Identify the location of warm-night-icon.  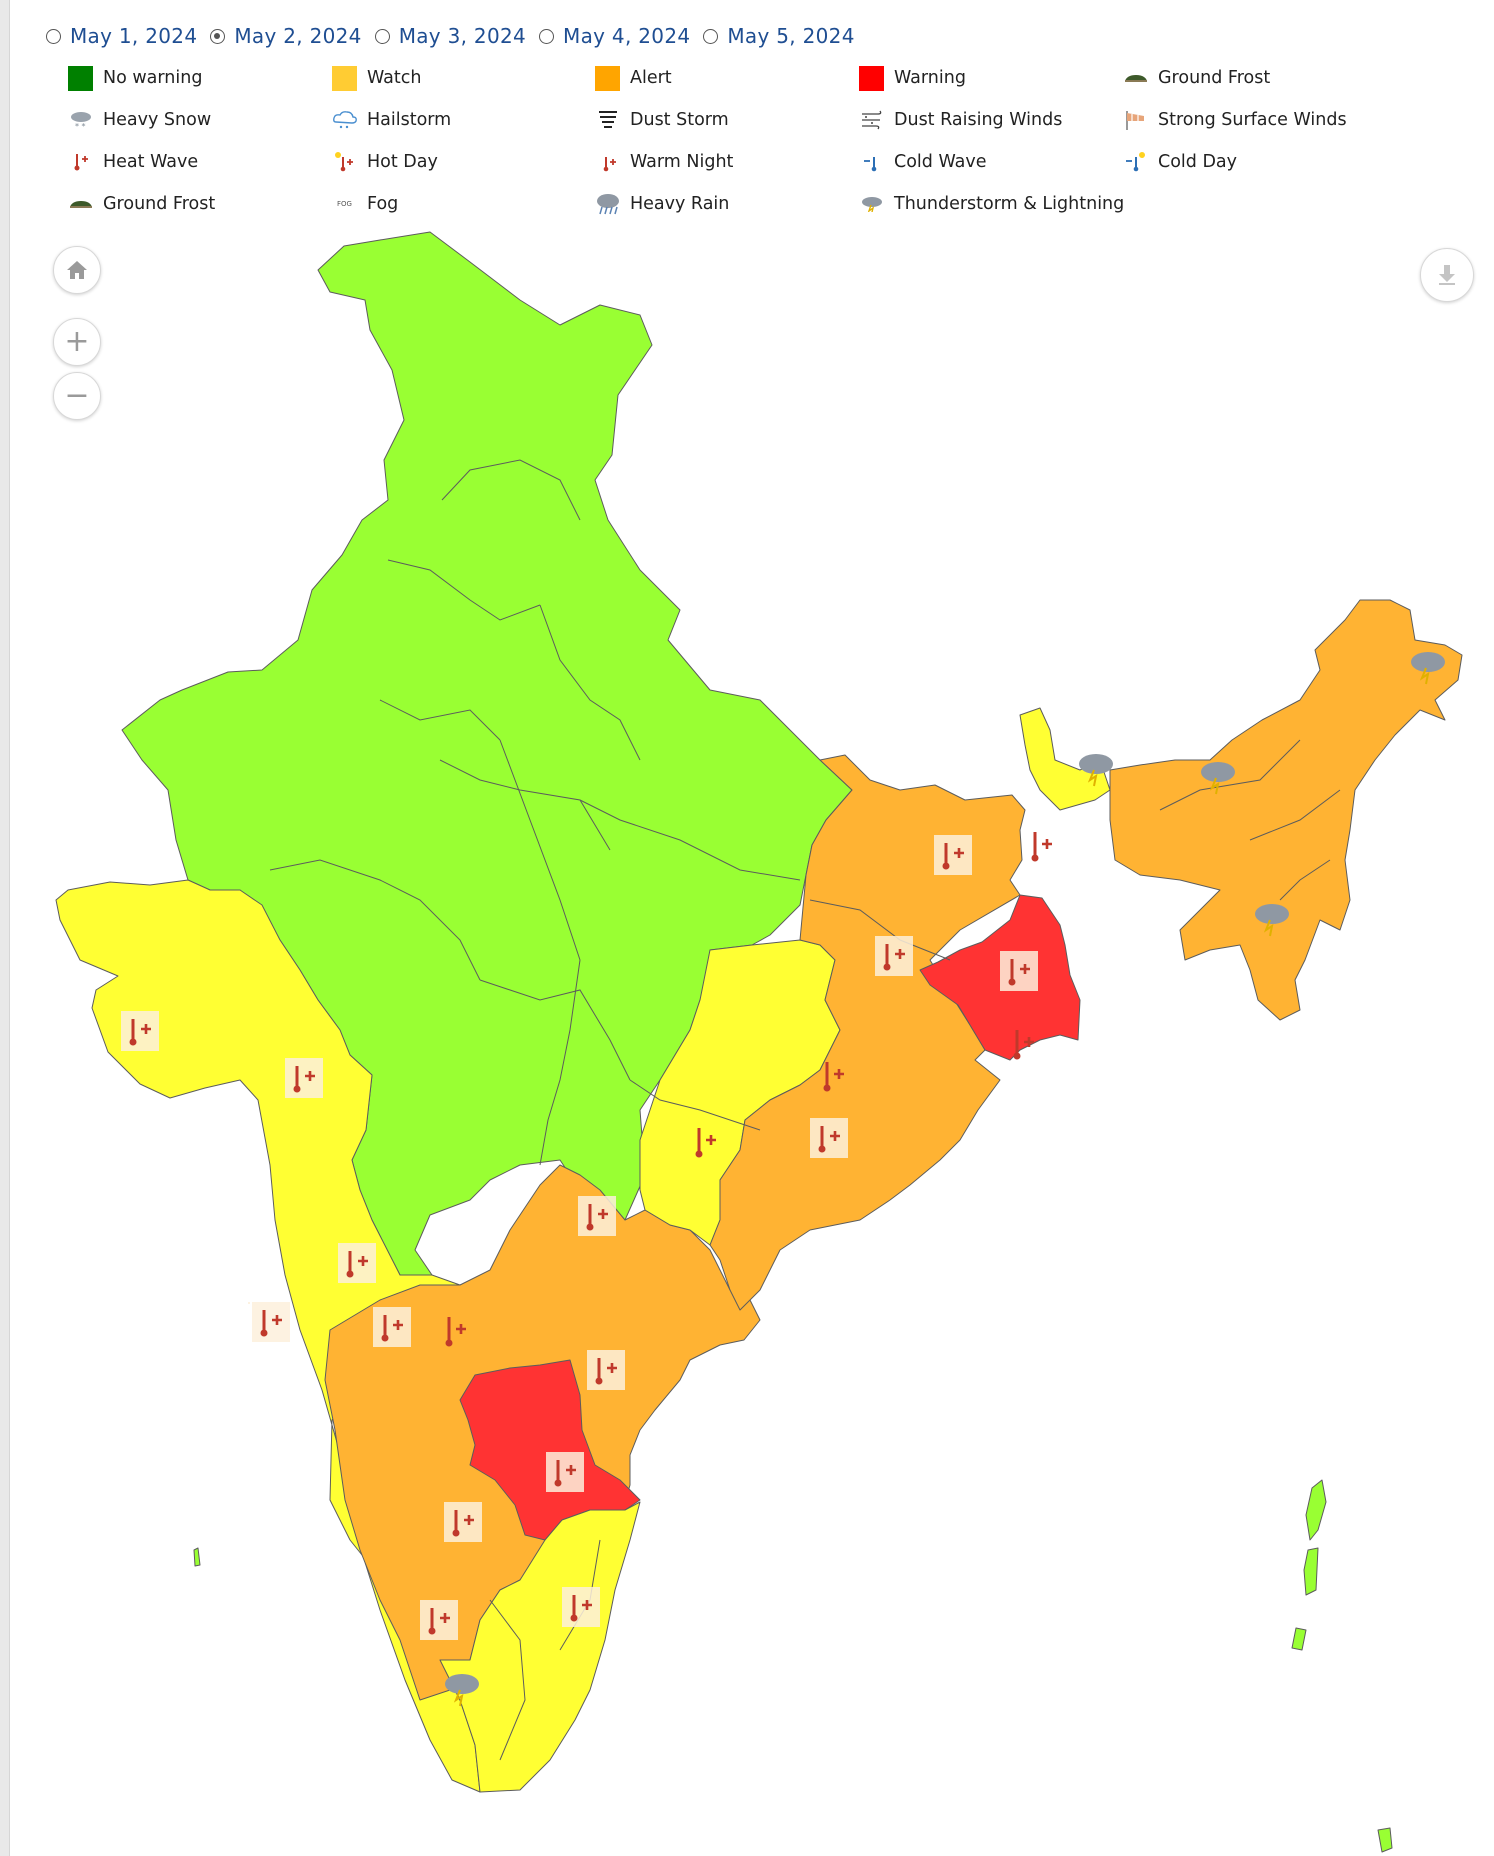
(607, 162).